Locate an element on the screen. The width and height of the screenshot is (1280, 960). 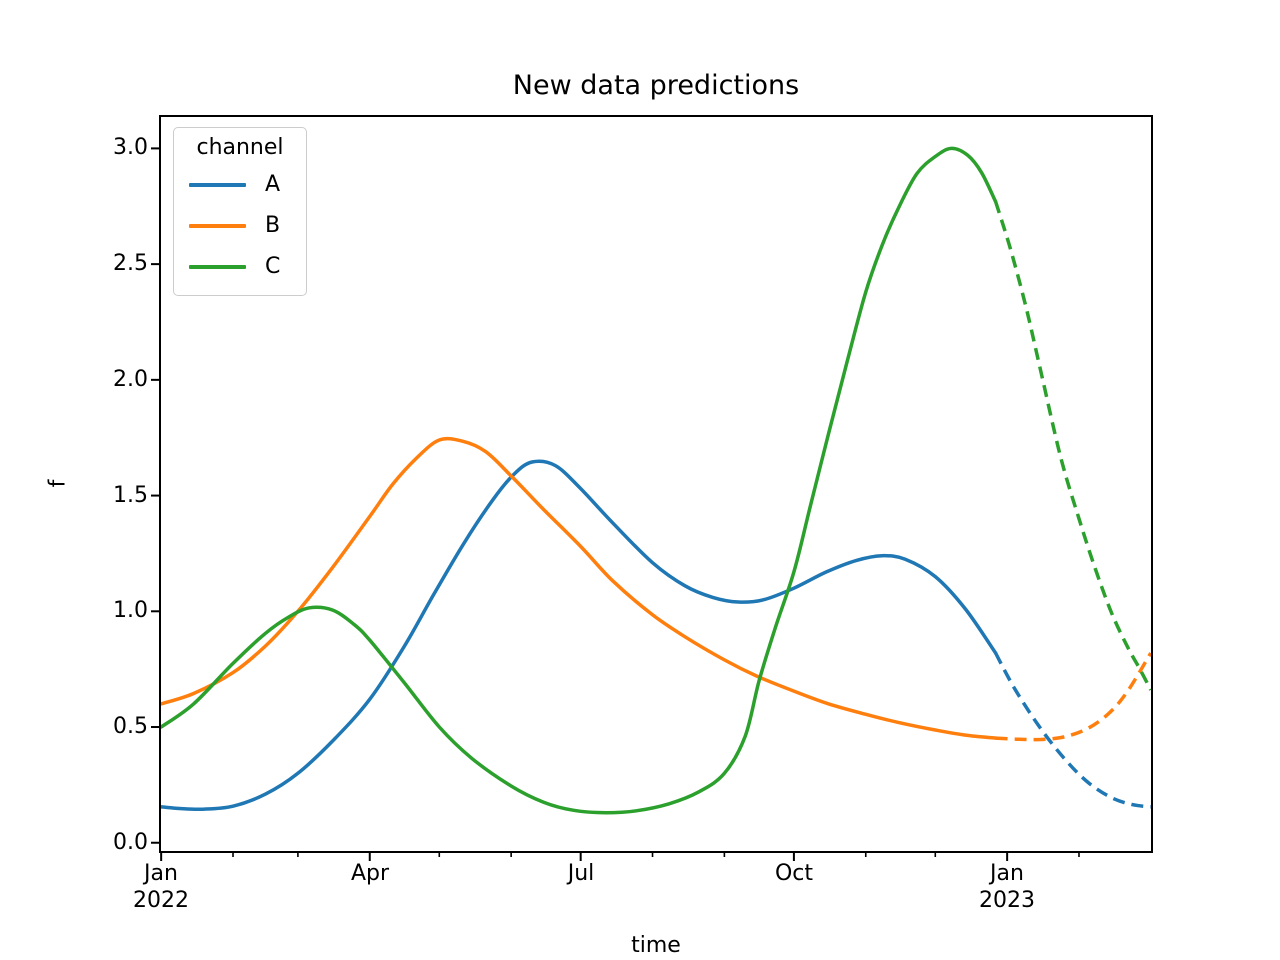
x-tick-label: Jul is located at coordinates (581, 873).